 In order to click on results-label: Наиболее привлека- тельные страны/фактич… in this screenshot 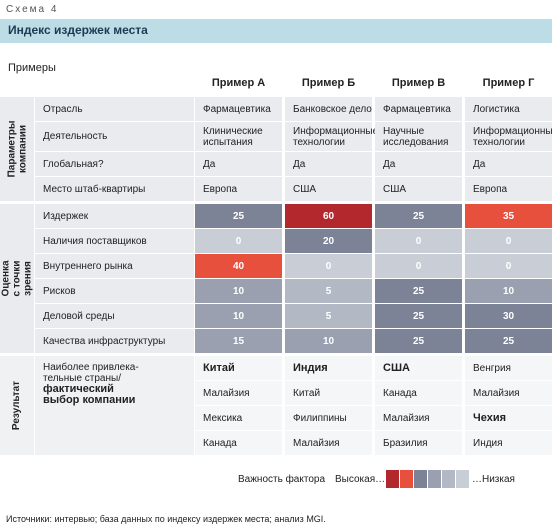, I will do `click(114, 405)`.